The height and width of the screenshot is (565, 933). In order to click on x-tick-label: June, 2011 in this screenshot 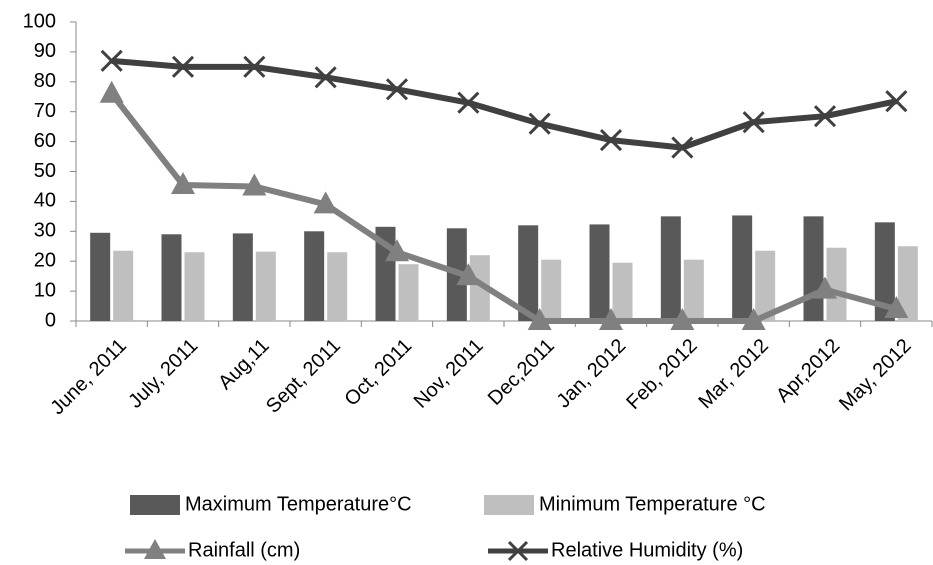, I will do `click(88, 377)`.